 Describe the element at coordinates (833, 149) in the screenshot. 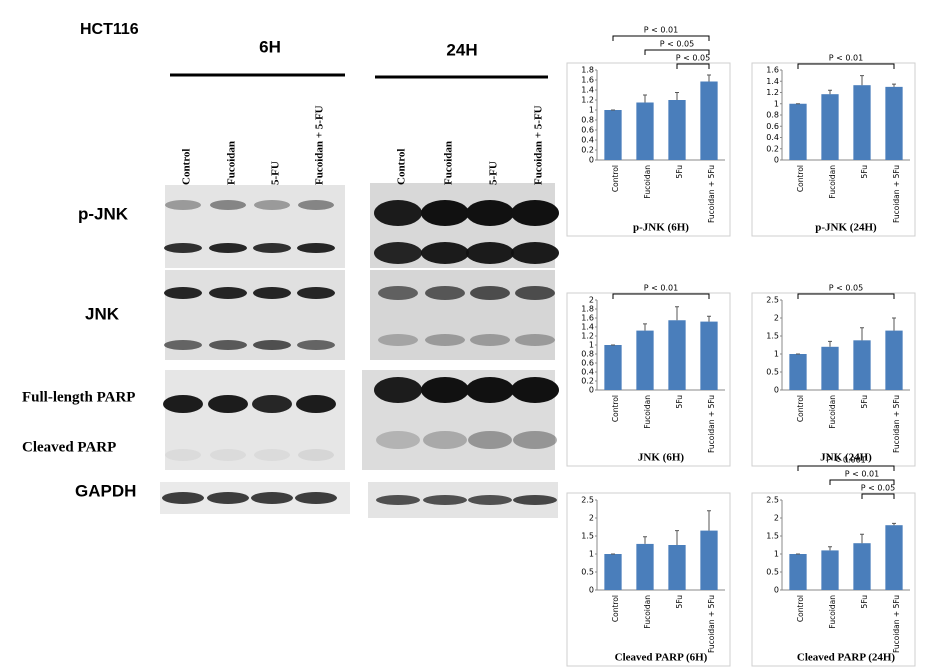

I see `chart-frame` at that location.